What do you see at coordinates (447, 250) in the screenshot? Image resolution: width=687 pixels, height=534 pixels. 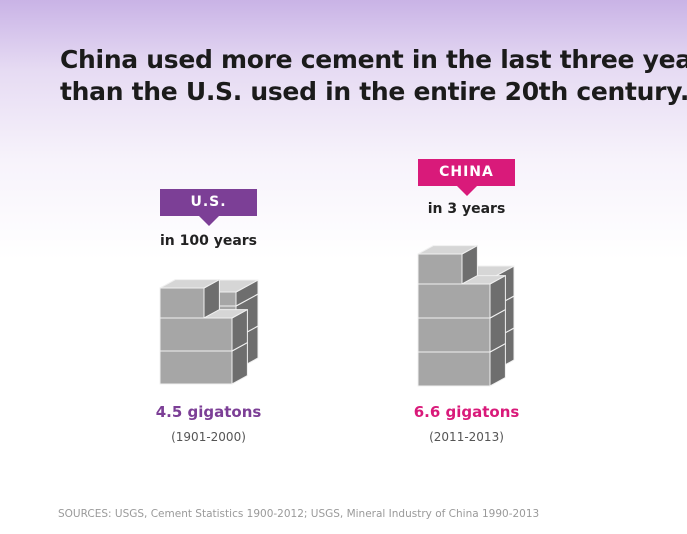 I see `china-block-front-top-top-face` at bounding box center [447, 250].